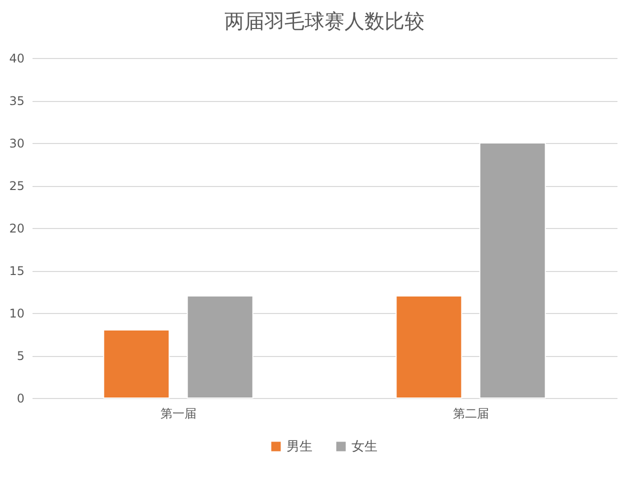 The image size is (640, 481). I want to click on y-tick-label: 5, so click(20, 356).